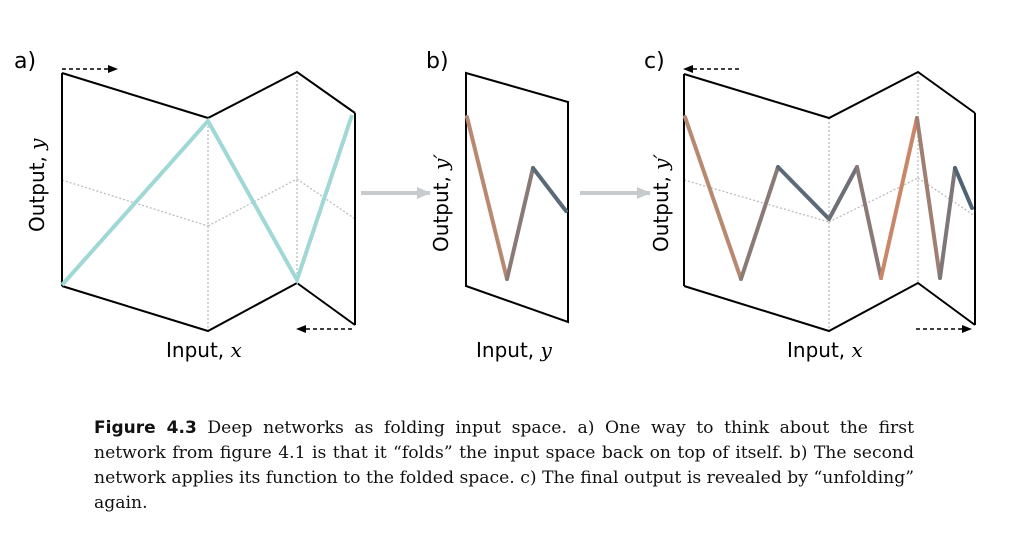 The height and width of the screenshot is (550, 1017). What do you see at coordinates (829, 95) in the screenshot?
I see `panel-c-sheet-top-edge` at bounding box center [829, 95].